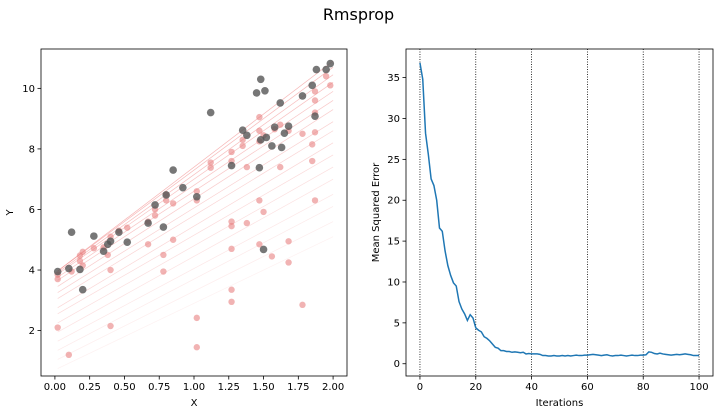 Image resolution: width=717 pixels, height=414 pixels. What do you see at coordinates (393, 242) in the screenshot?
I see `y-tick-label: 15` at bounding box center [393, 242].